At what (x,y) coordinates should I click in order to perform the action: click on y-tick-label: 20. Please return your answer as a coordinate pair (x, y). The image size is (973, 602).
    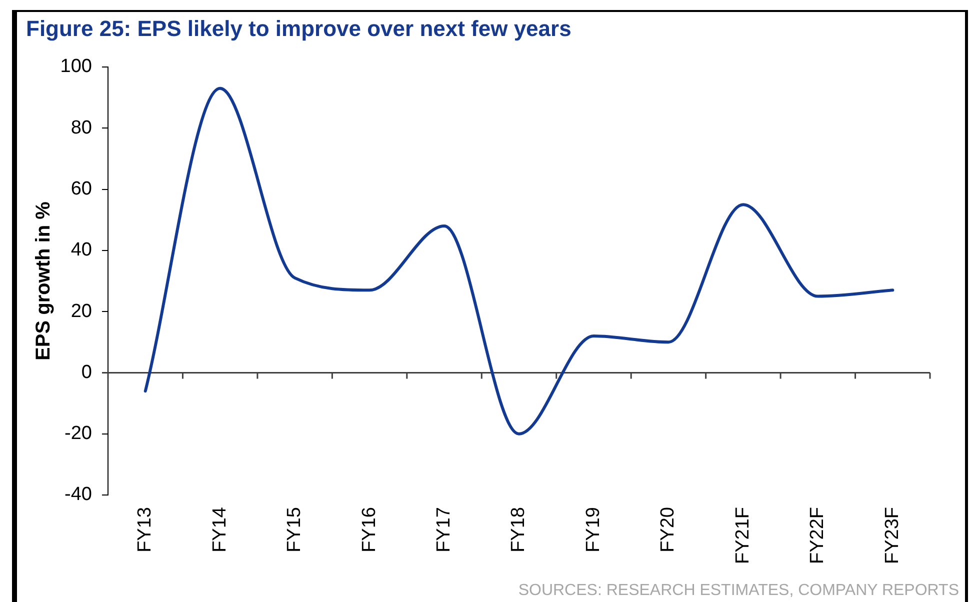
    Looking at the image, I should click on (81, 311).